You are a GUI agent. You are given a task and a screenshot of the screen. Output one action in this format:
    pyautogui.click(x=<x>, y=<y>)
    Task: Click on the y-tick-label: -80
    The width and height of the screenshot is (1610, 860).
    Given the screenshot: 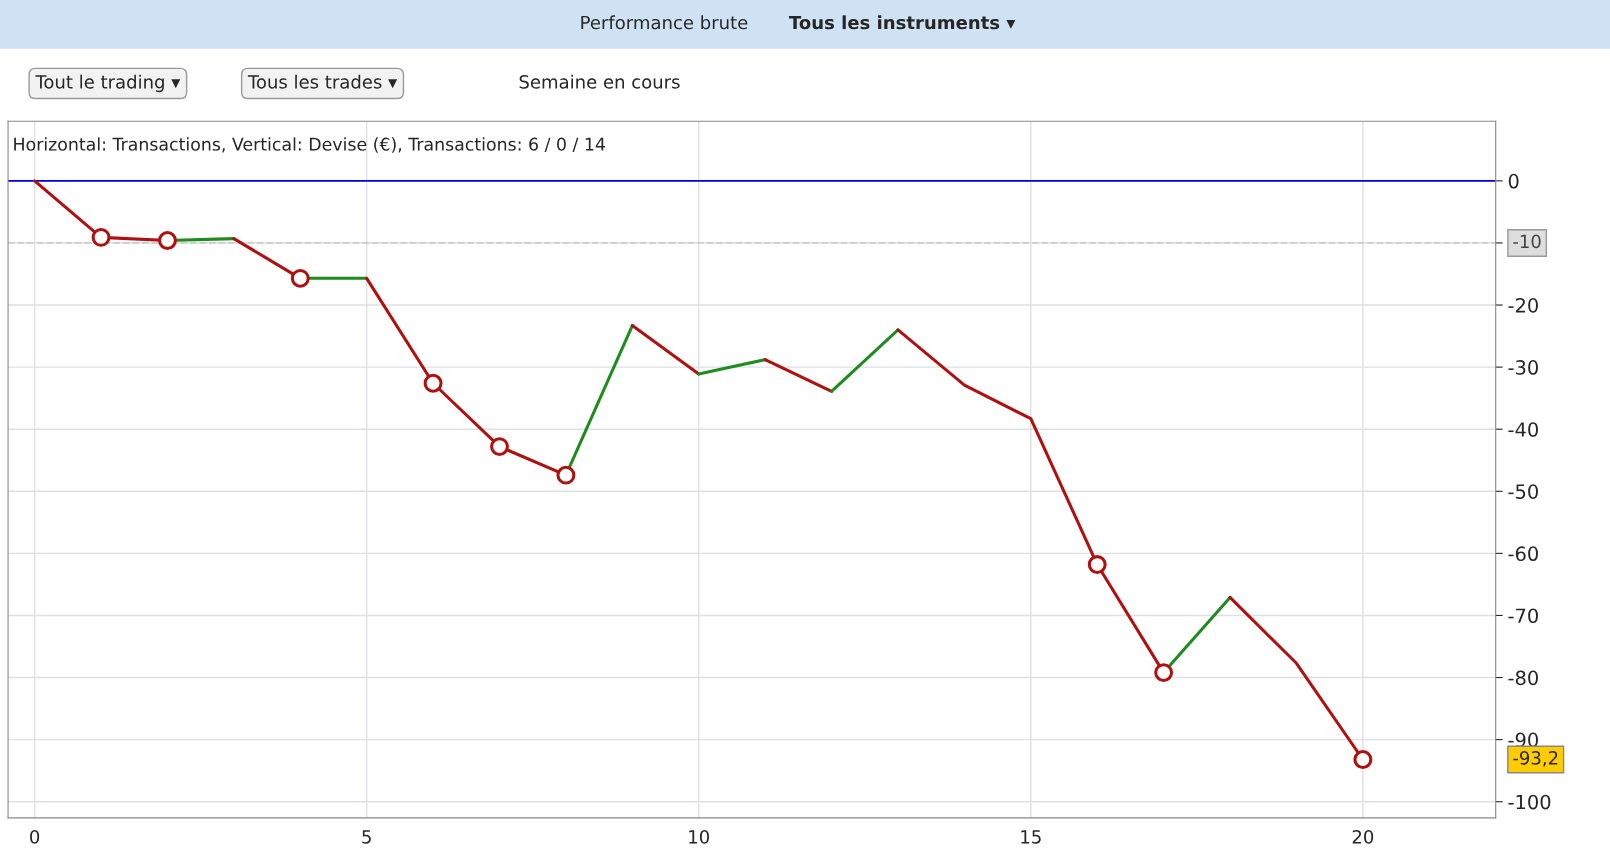 What is the action you would take?
    pyautogui.click(x=1523, y=678)
    